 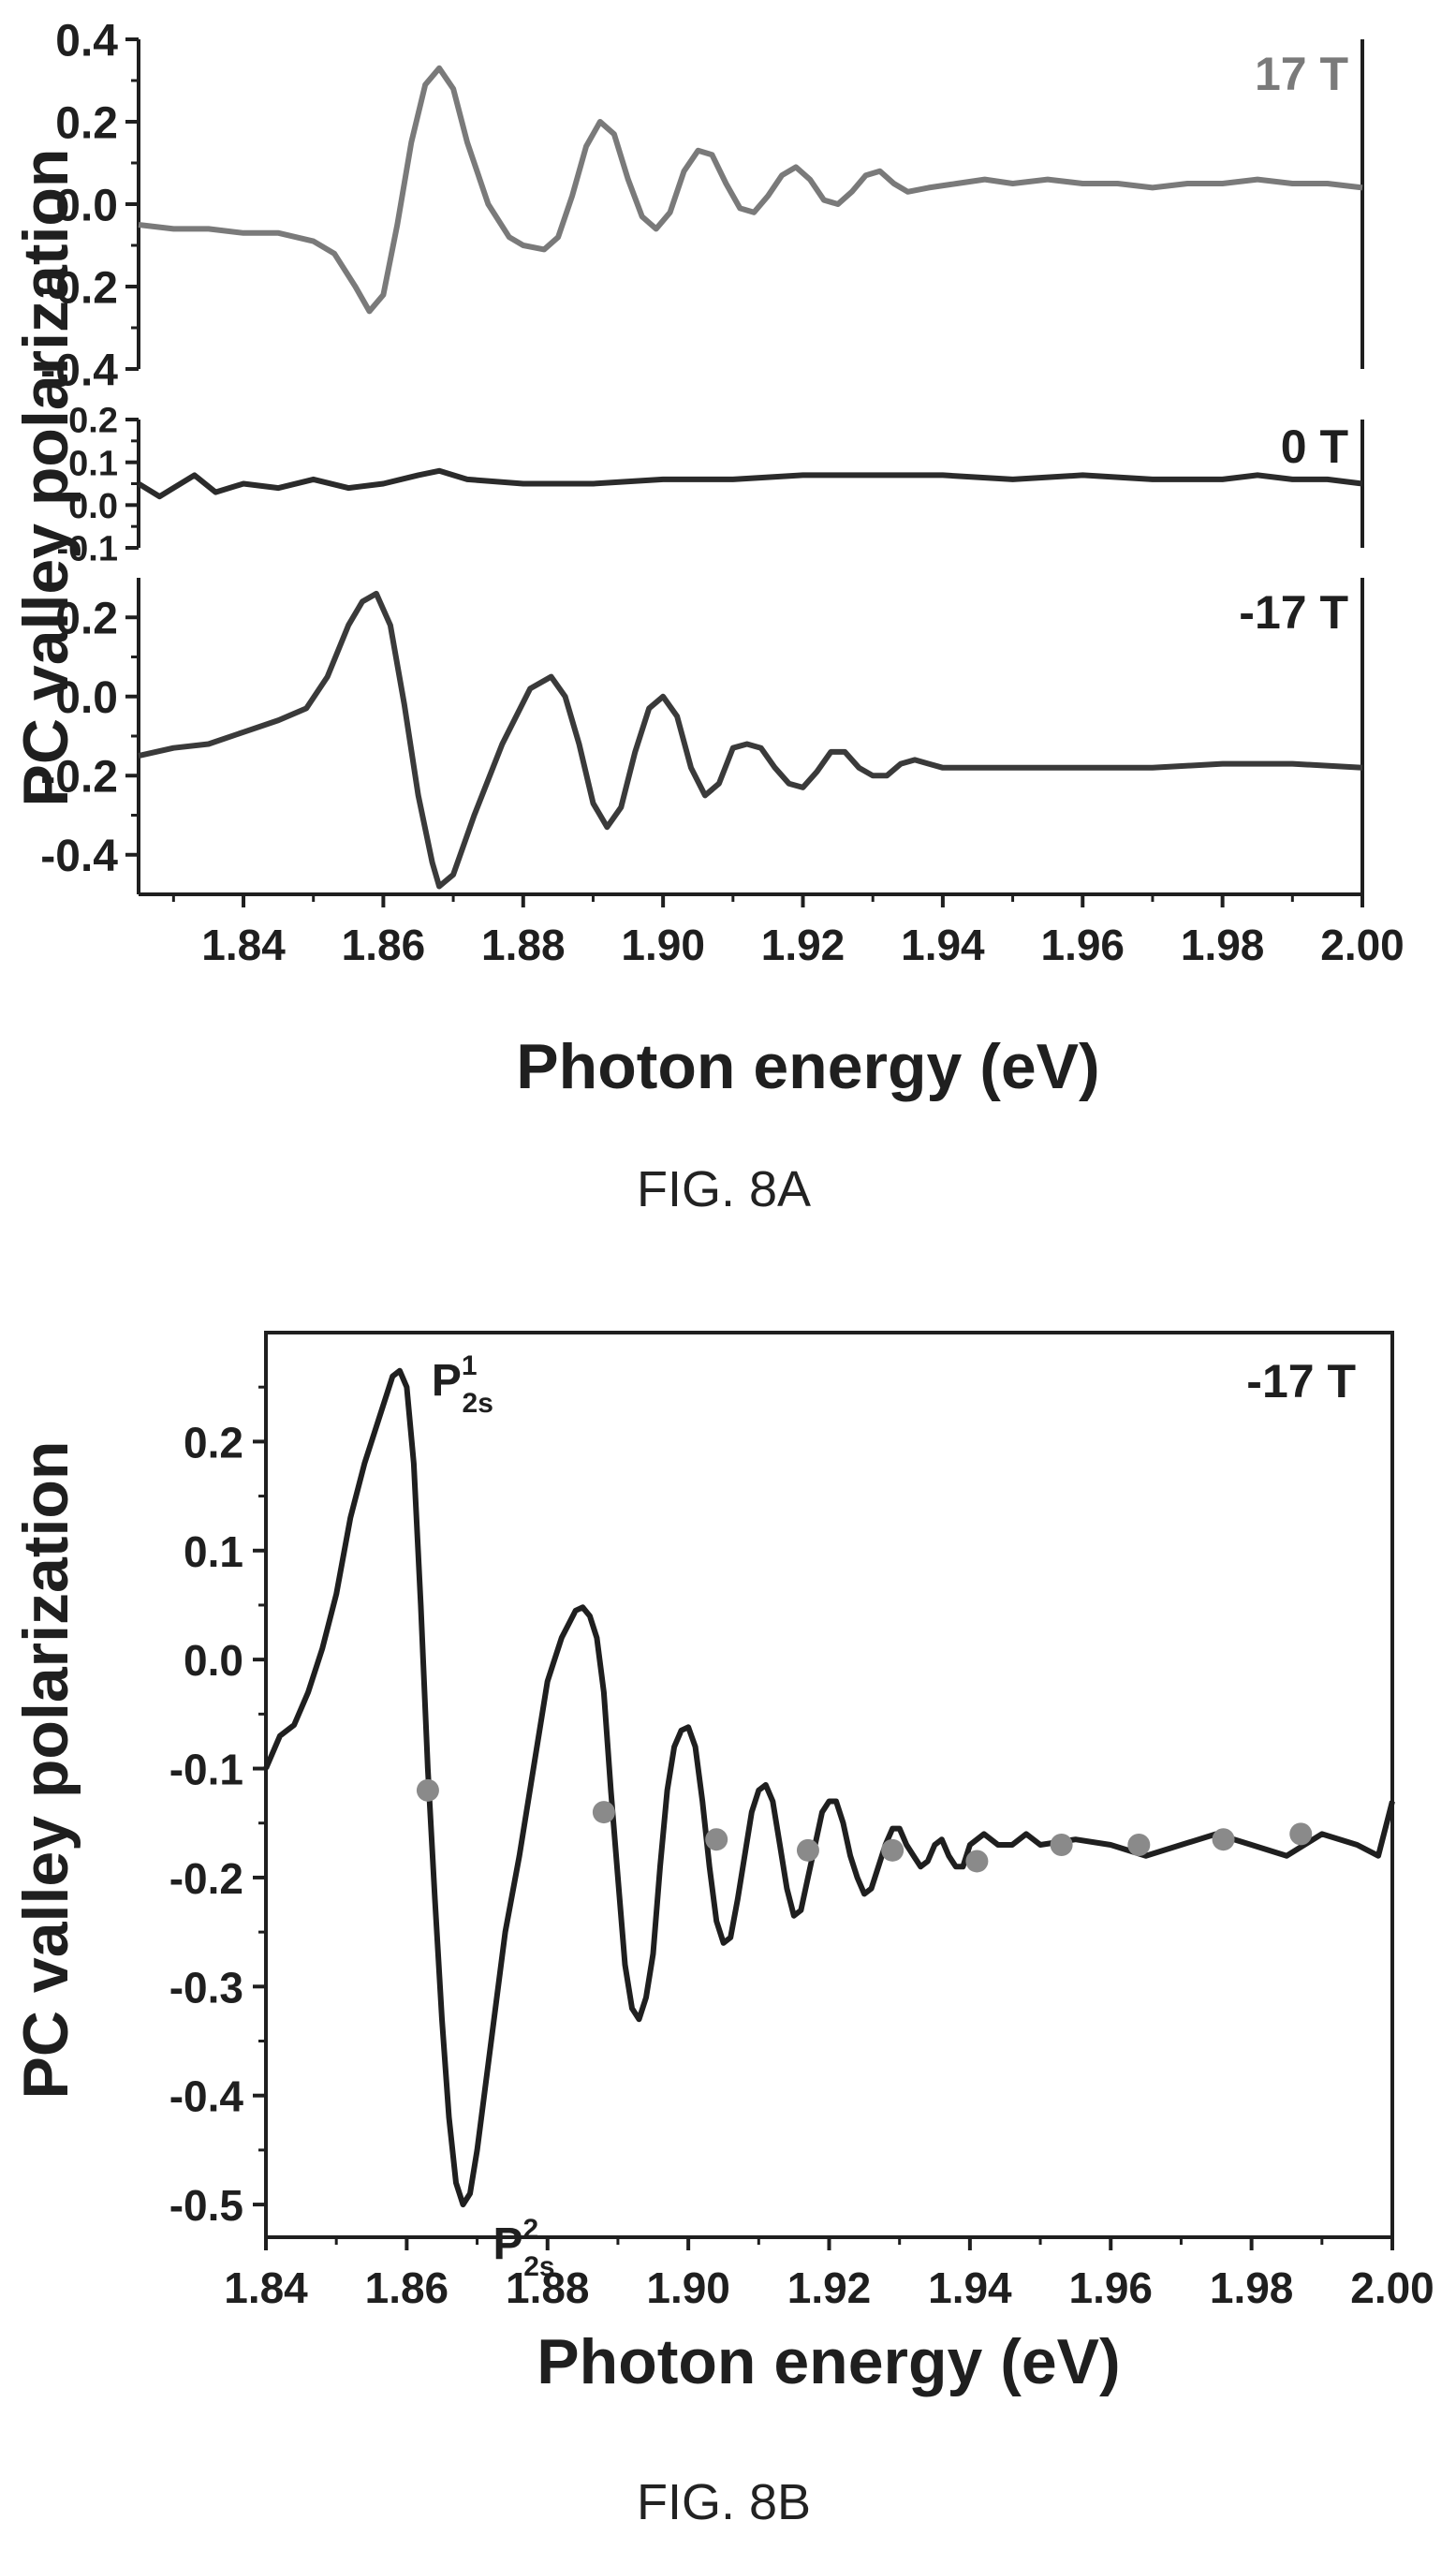 I want to click on y-axis-title-8a: PC valley polarization, so click(x=45, y=478).